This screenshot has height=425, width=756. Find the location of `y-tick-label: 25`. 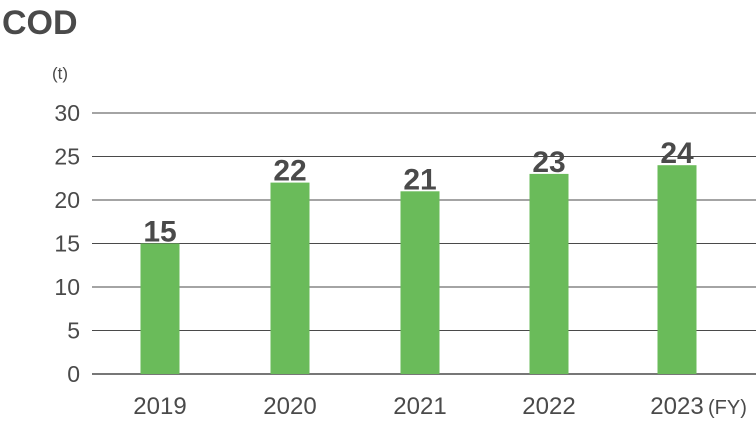

y-tick-label: 25 is located at coordinates (67, 157).